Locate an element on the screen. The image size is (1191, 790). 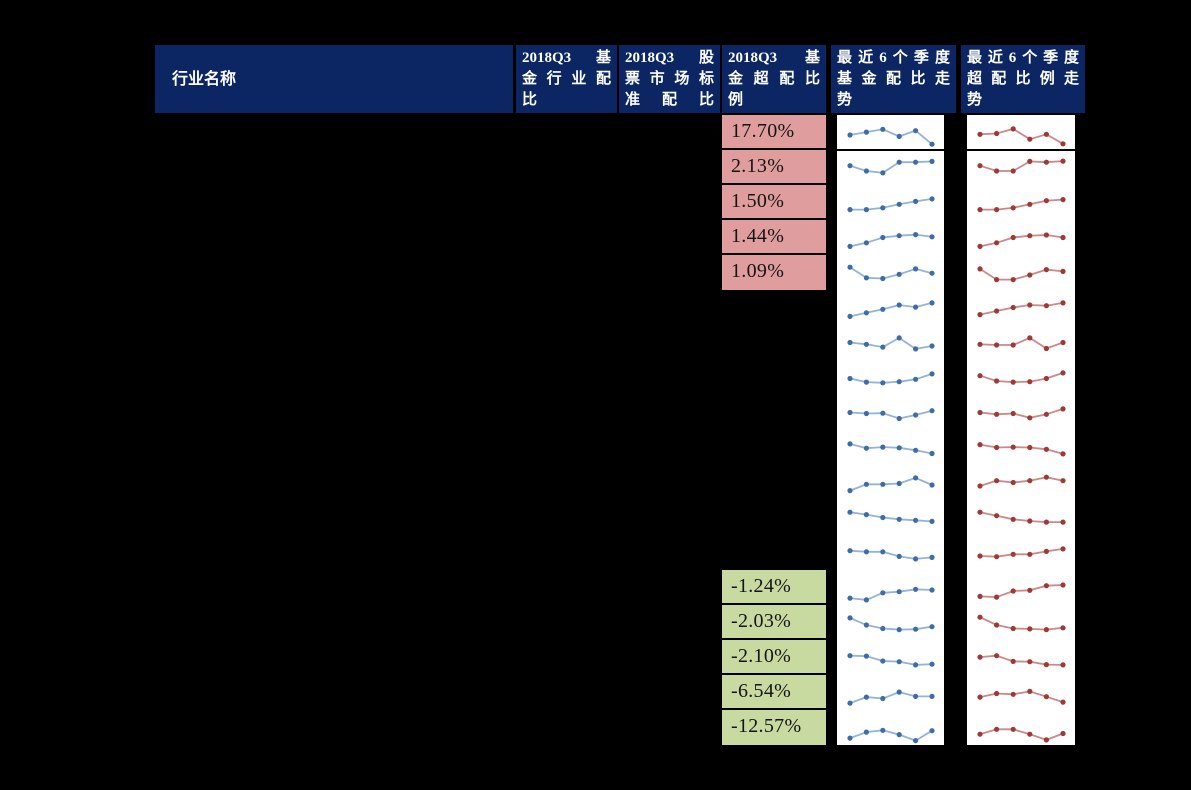
header-industry-name: 行业名称 is located at coordinates (334, 79).